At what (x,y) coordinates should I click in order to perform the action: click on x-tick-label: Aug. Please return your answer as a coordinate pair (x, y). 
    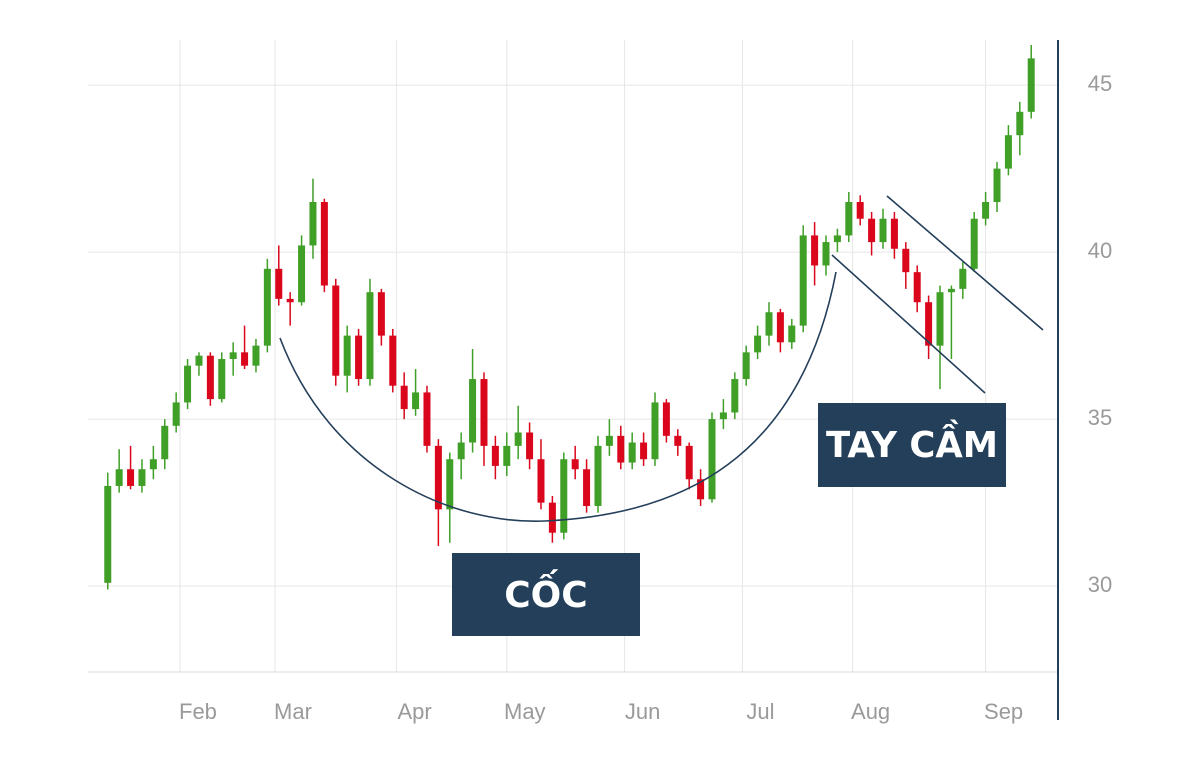
    Looking at the image, I should click on (870, 711).